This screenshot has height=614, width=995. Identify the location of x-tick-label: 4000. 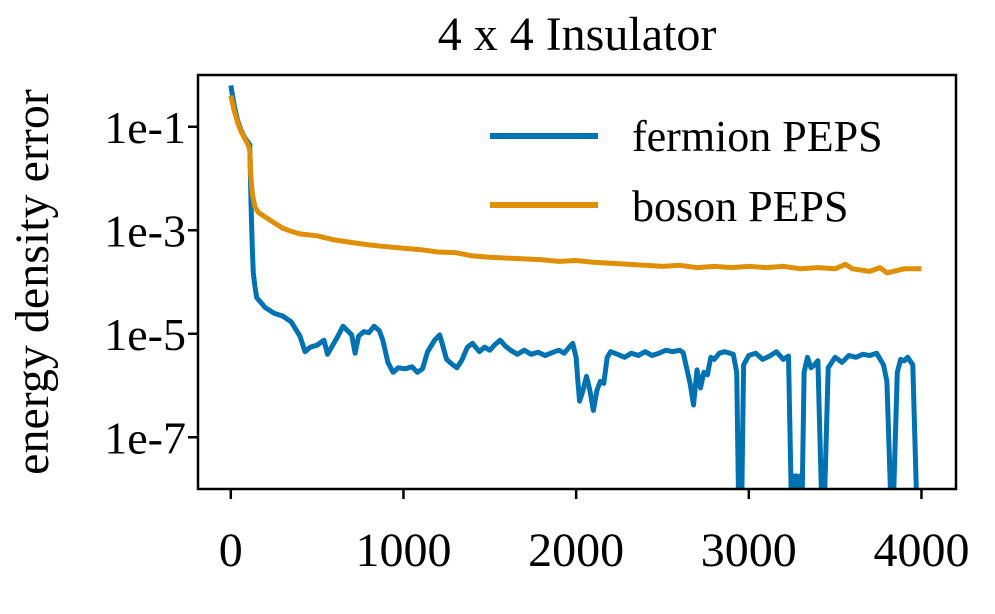
(921, 550).